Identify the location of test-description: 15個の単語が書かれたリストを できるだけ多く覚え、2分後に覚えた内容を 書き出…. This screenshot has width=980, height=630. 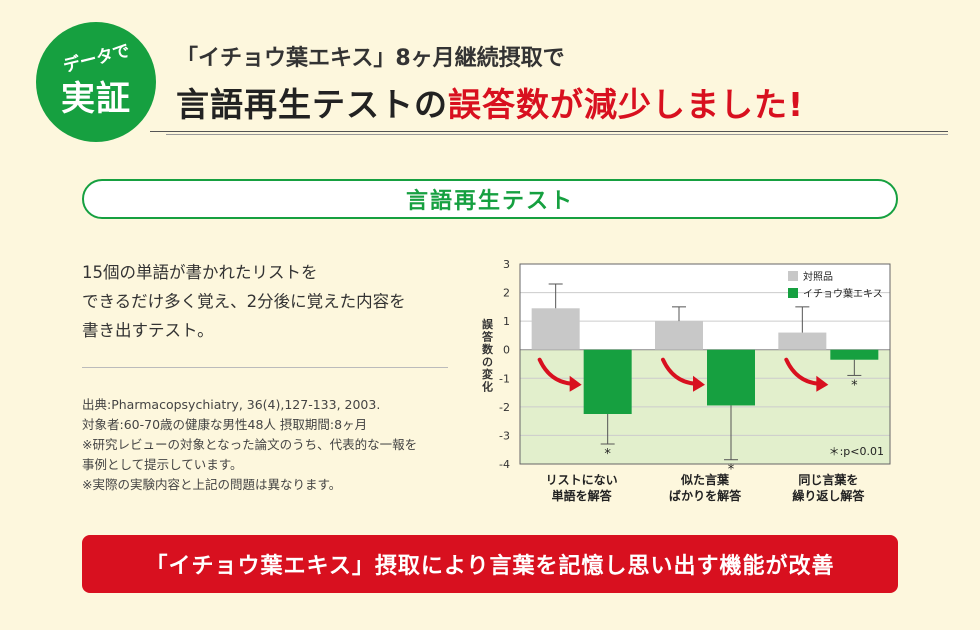
(272, 301).